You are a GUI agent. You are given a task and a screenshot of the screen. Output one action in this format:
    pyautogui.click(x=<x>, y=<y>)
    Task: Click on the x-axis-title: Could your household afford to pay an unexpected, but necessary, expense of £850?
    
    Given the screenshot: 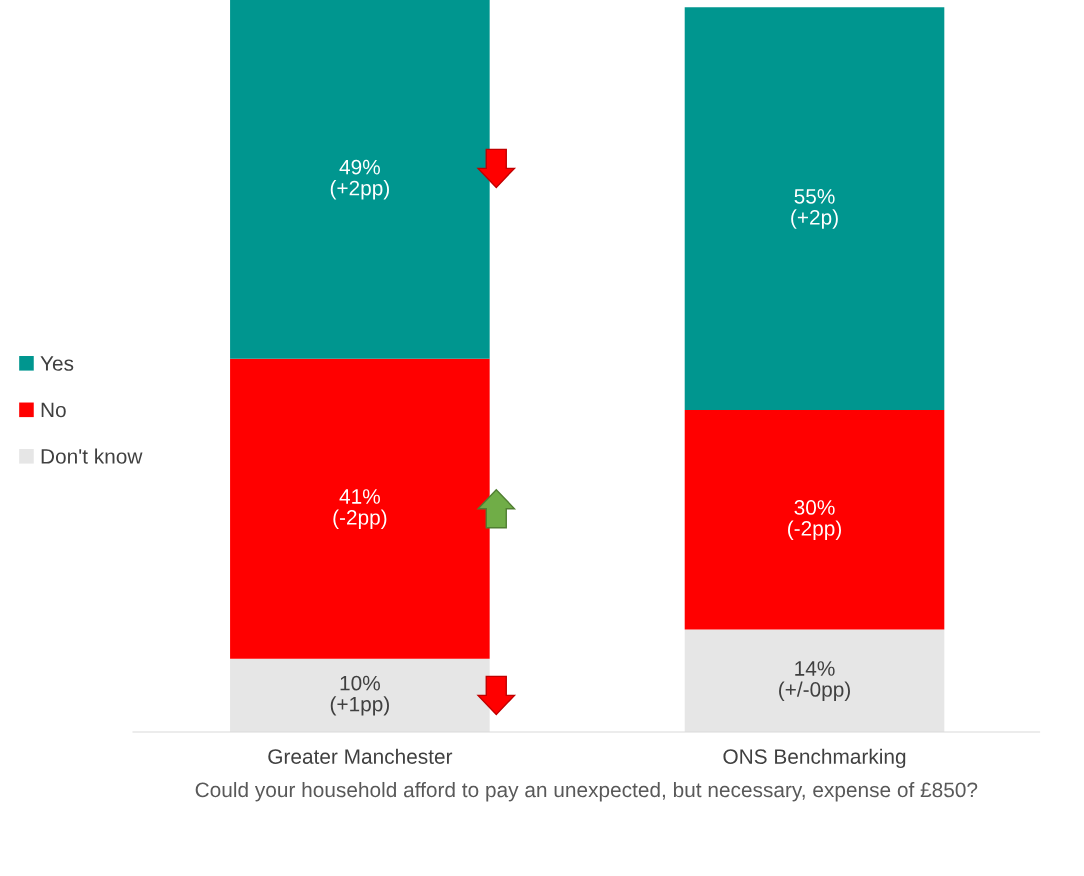 What is the action you would take?
    pyautogui.click(x=586, y=791)
    